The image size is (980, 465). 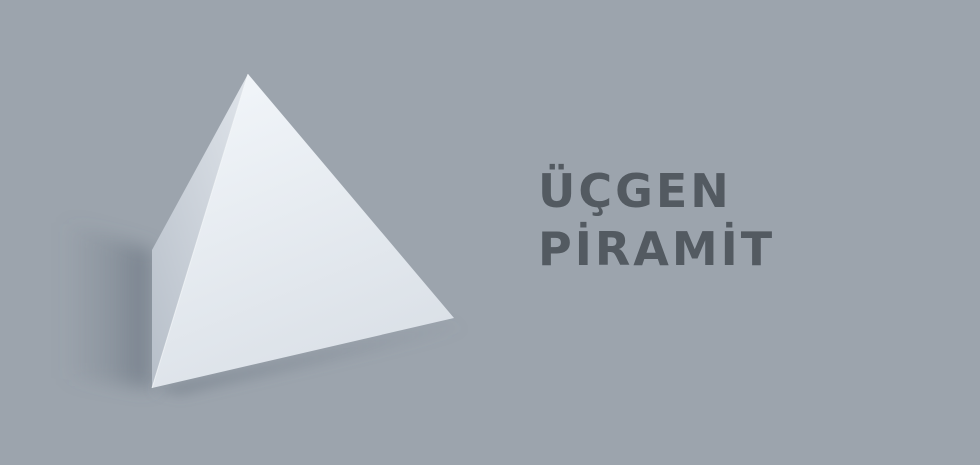 What do you see at coordinates (200, 231) in the screenshot?
I see `pyramid-edge` at bounding box center [200, 231].